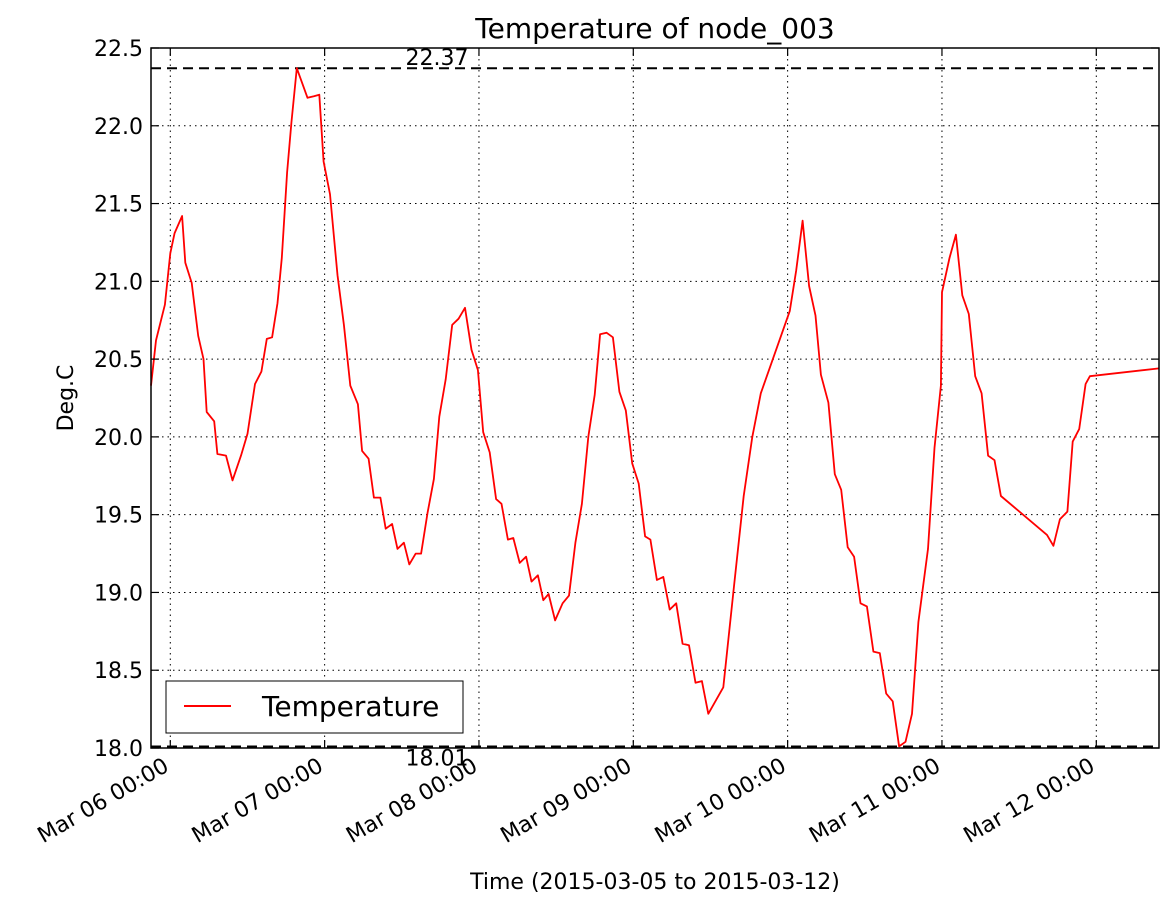 The height and width of the screenshot is (910, 1173). Describe the element at coordinates (437, 758) in the screenshot. I see `reference-line-label: 18.01` at that location.